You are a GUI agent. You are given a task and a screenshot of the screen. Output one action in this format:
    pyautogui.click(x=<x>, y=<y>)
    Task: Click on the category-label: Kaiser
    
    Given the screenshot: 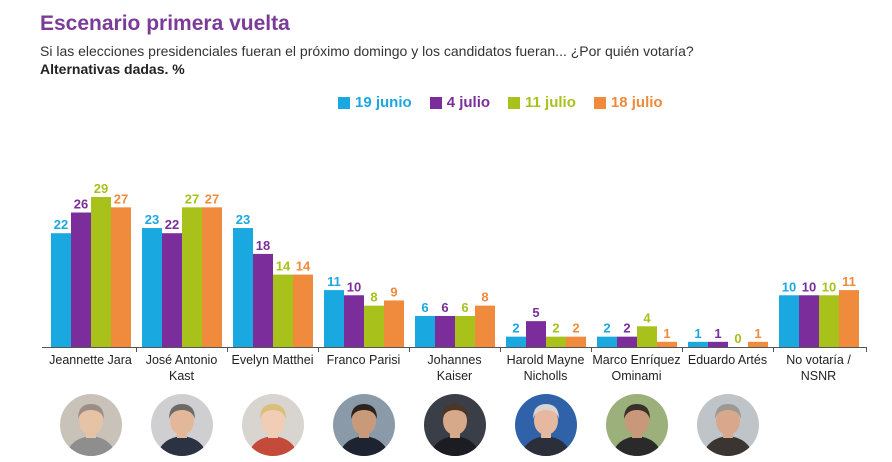 What is the action you would take?
    pyautogui.click(x=454, y=376)
    